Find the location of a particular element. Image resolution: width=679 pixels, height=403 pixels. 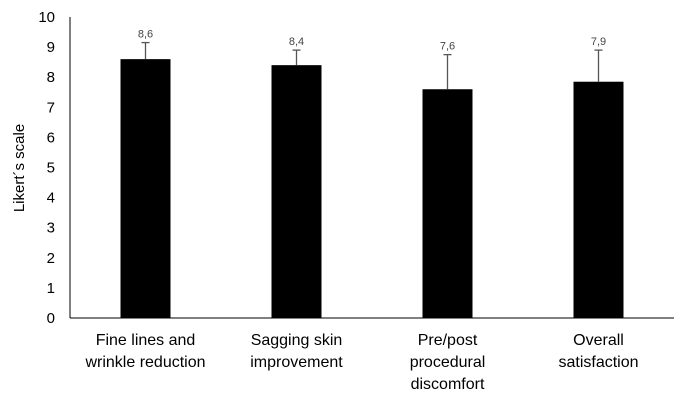

category-label-line: procedural is located at coordinates (448, 362).